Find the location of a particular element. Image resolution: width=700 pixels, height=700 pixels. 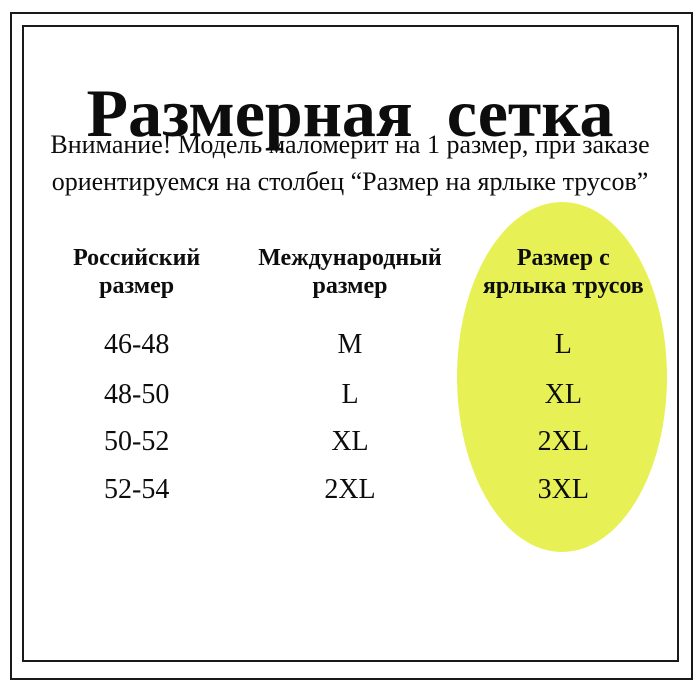

column-header-international-size: Международный размер is located at coordinates (349, 272).